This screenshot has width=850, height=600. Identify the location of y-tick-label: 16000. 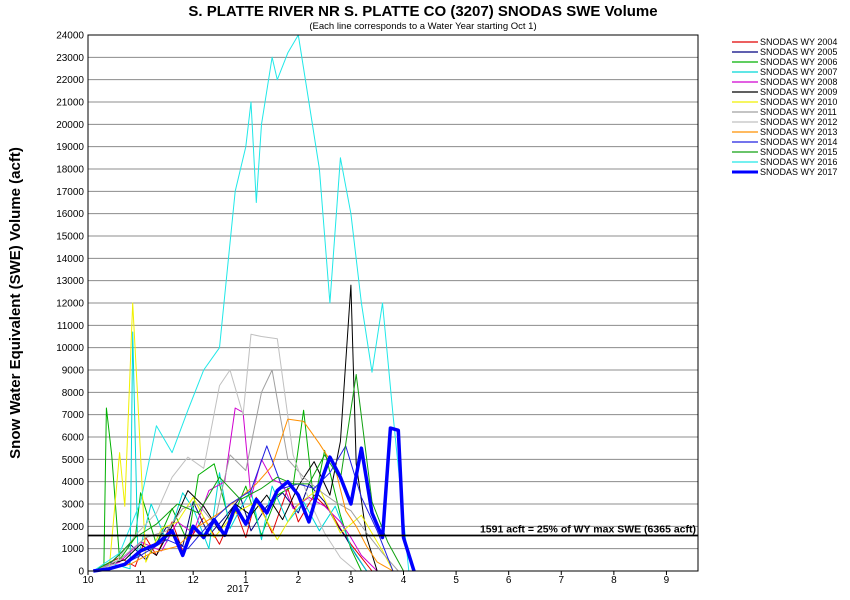
(70, 214).